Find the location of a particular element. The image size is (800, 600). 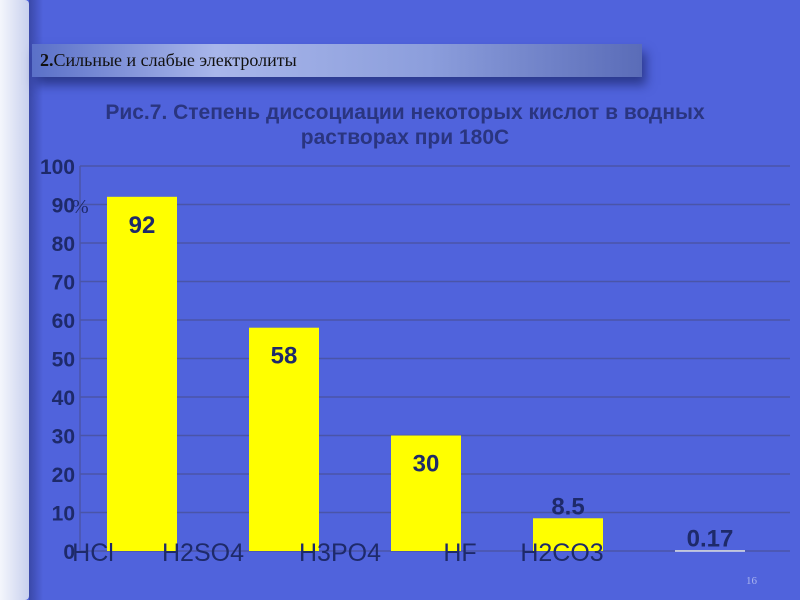

y-tick-label: 60 is located at coordinates (63, 321).